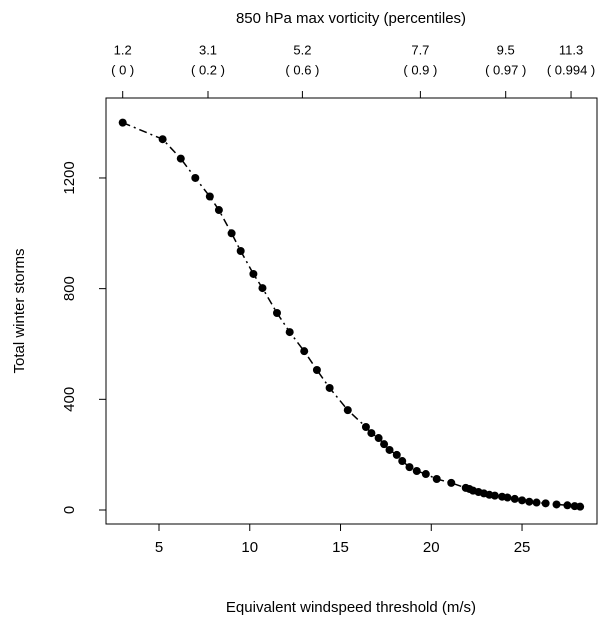 This screenshot has width=610, height=619. Describe the element at coordinates (123, 49) in the screenshot. I see `top-tick-label: 1.2` at that location.